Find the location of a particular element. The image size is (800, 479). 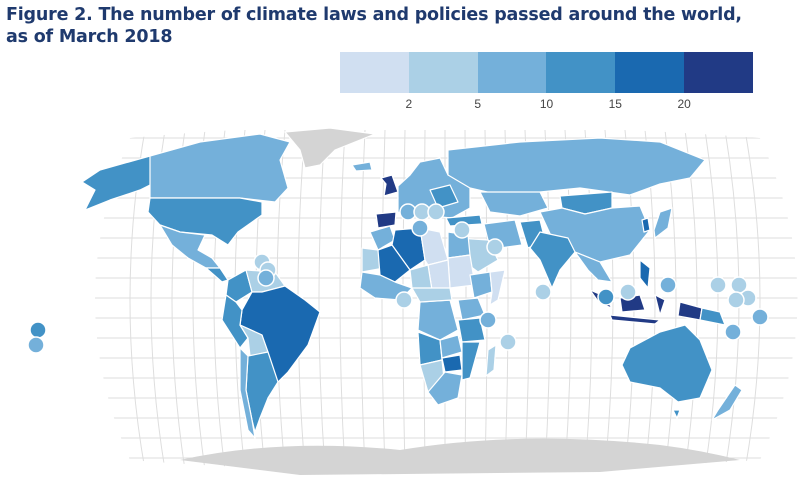

region-eastern-europe is located at coordinates (444, 196).